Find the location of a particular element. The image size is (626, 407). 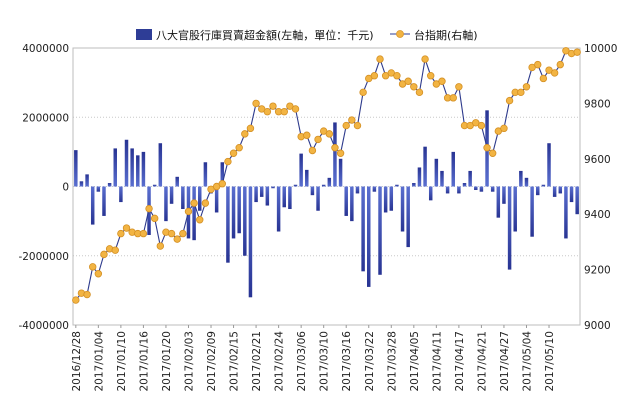

left-tick-label: 0 is located at coordinates (65, 188).